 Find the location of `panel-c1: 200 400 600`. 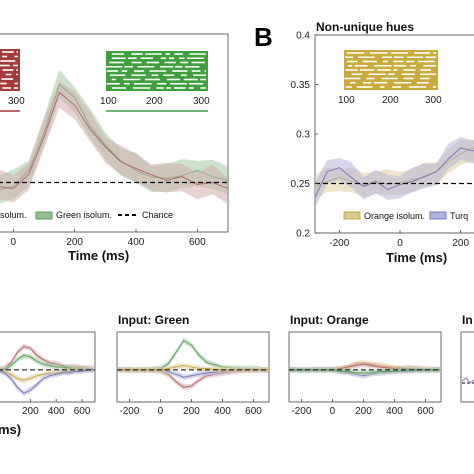

panel-c1: 200 400 600 is located at coordinates (48, 374).